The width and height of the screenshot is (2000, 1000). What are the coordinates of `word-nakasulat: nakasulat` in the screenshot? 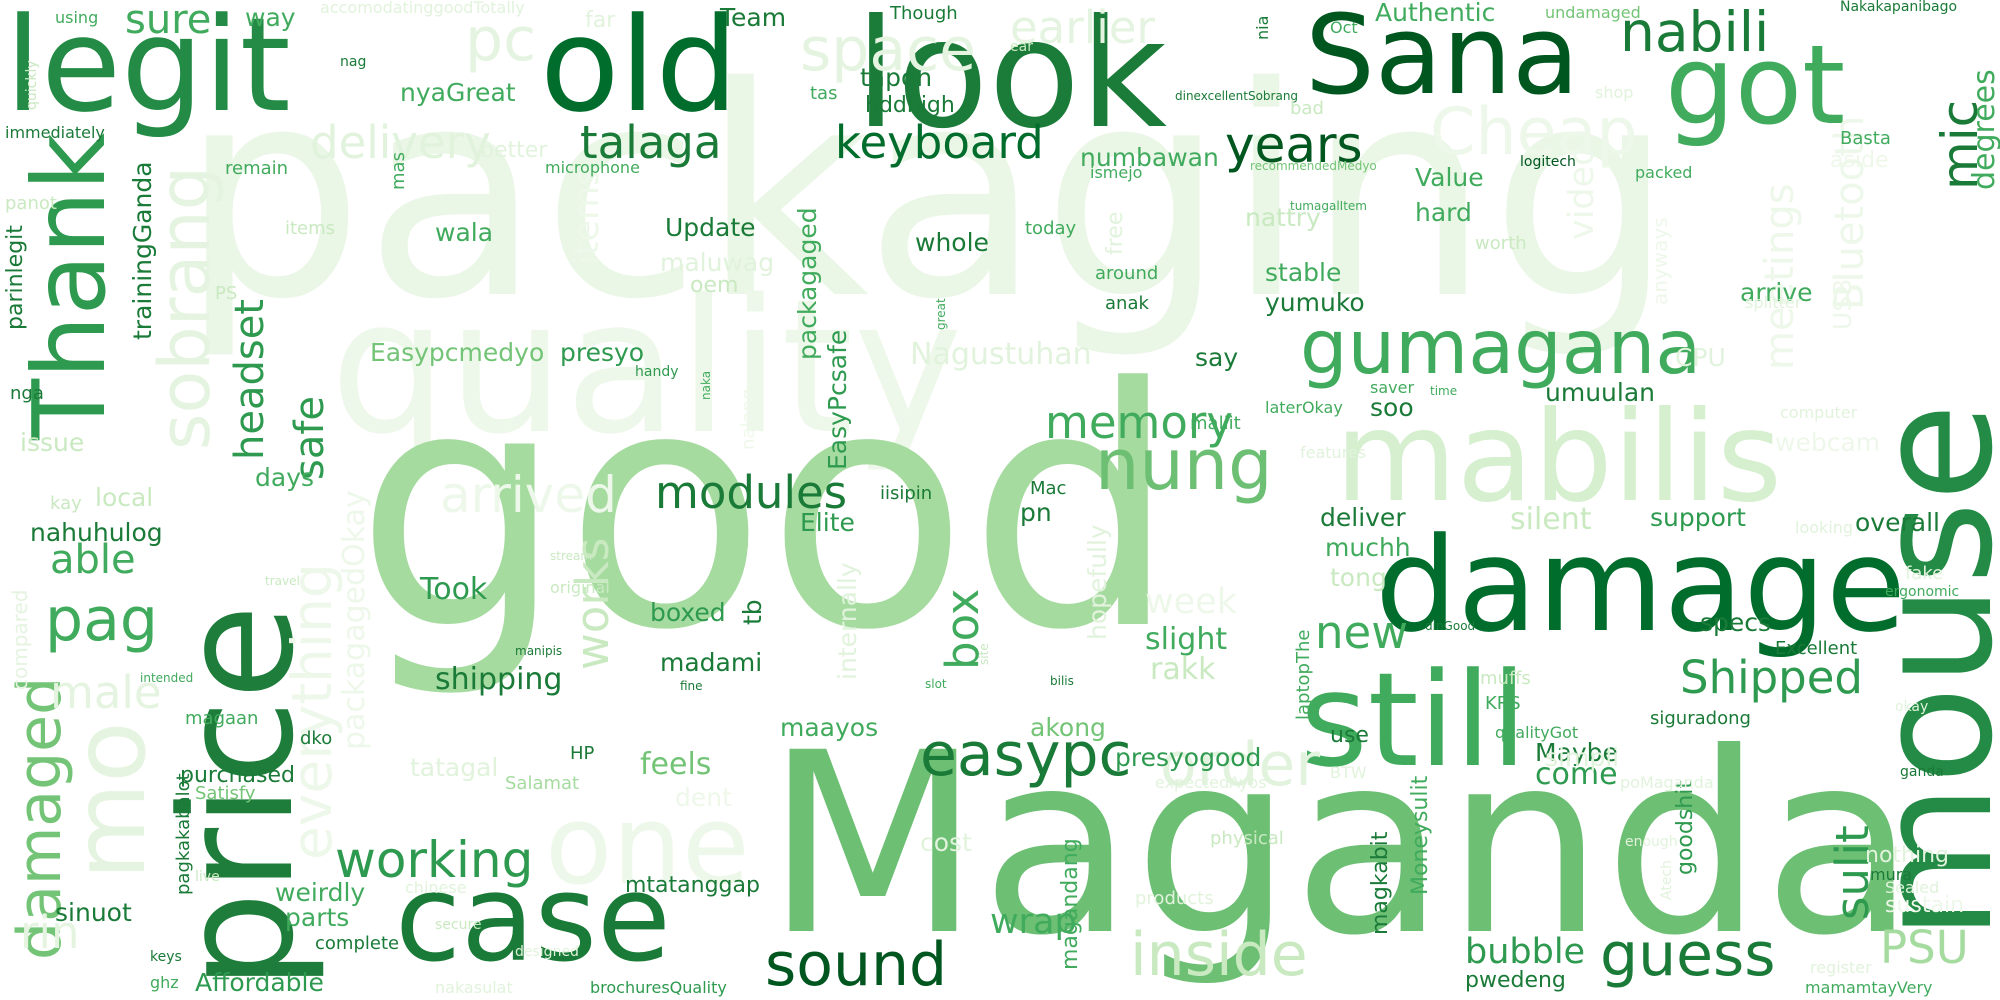 It's located at (474, 988).